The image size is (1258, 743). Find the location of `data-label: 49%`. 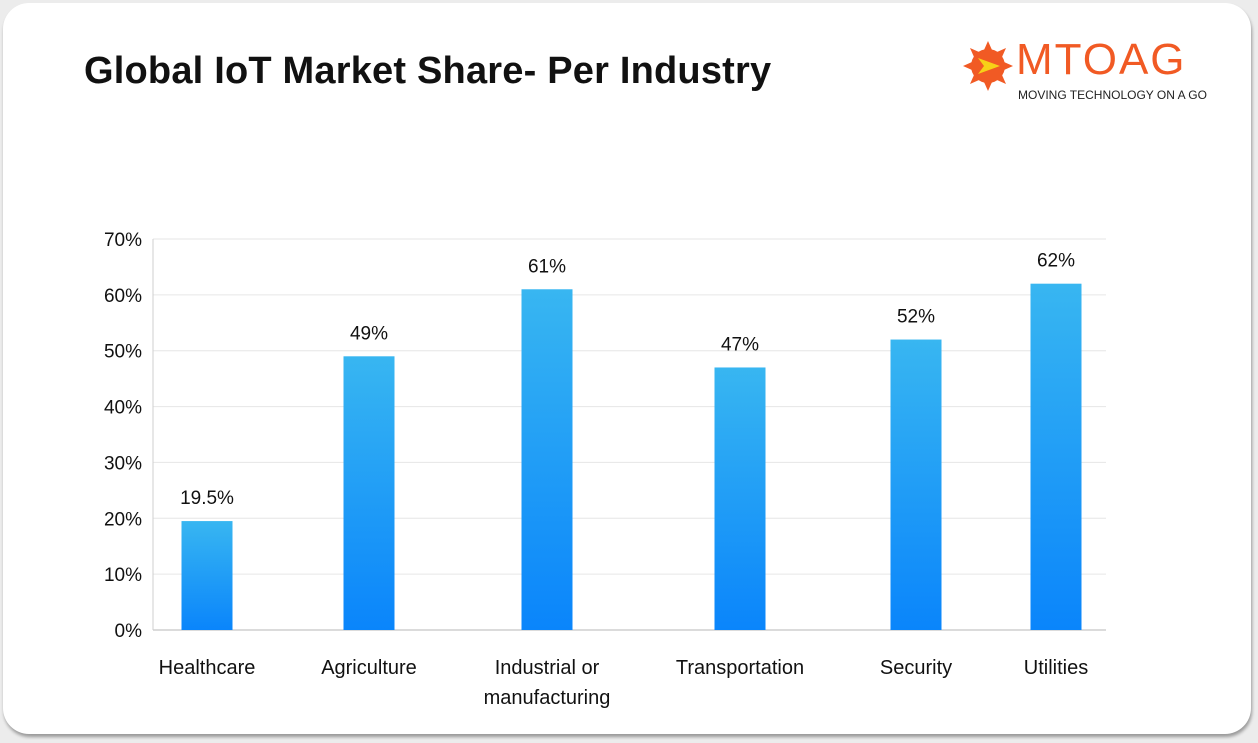

data-label: 49% is located at coordinates (369, 333).